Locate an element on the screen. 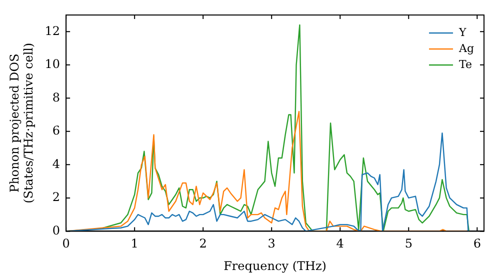 Image resolution: width=500 pixels, height=280 pixels. x-tick-label: 2 is located at coordinates (203, 243).